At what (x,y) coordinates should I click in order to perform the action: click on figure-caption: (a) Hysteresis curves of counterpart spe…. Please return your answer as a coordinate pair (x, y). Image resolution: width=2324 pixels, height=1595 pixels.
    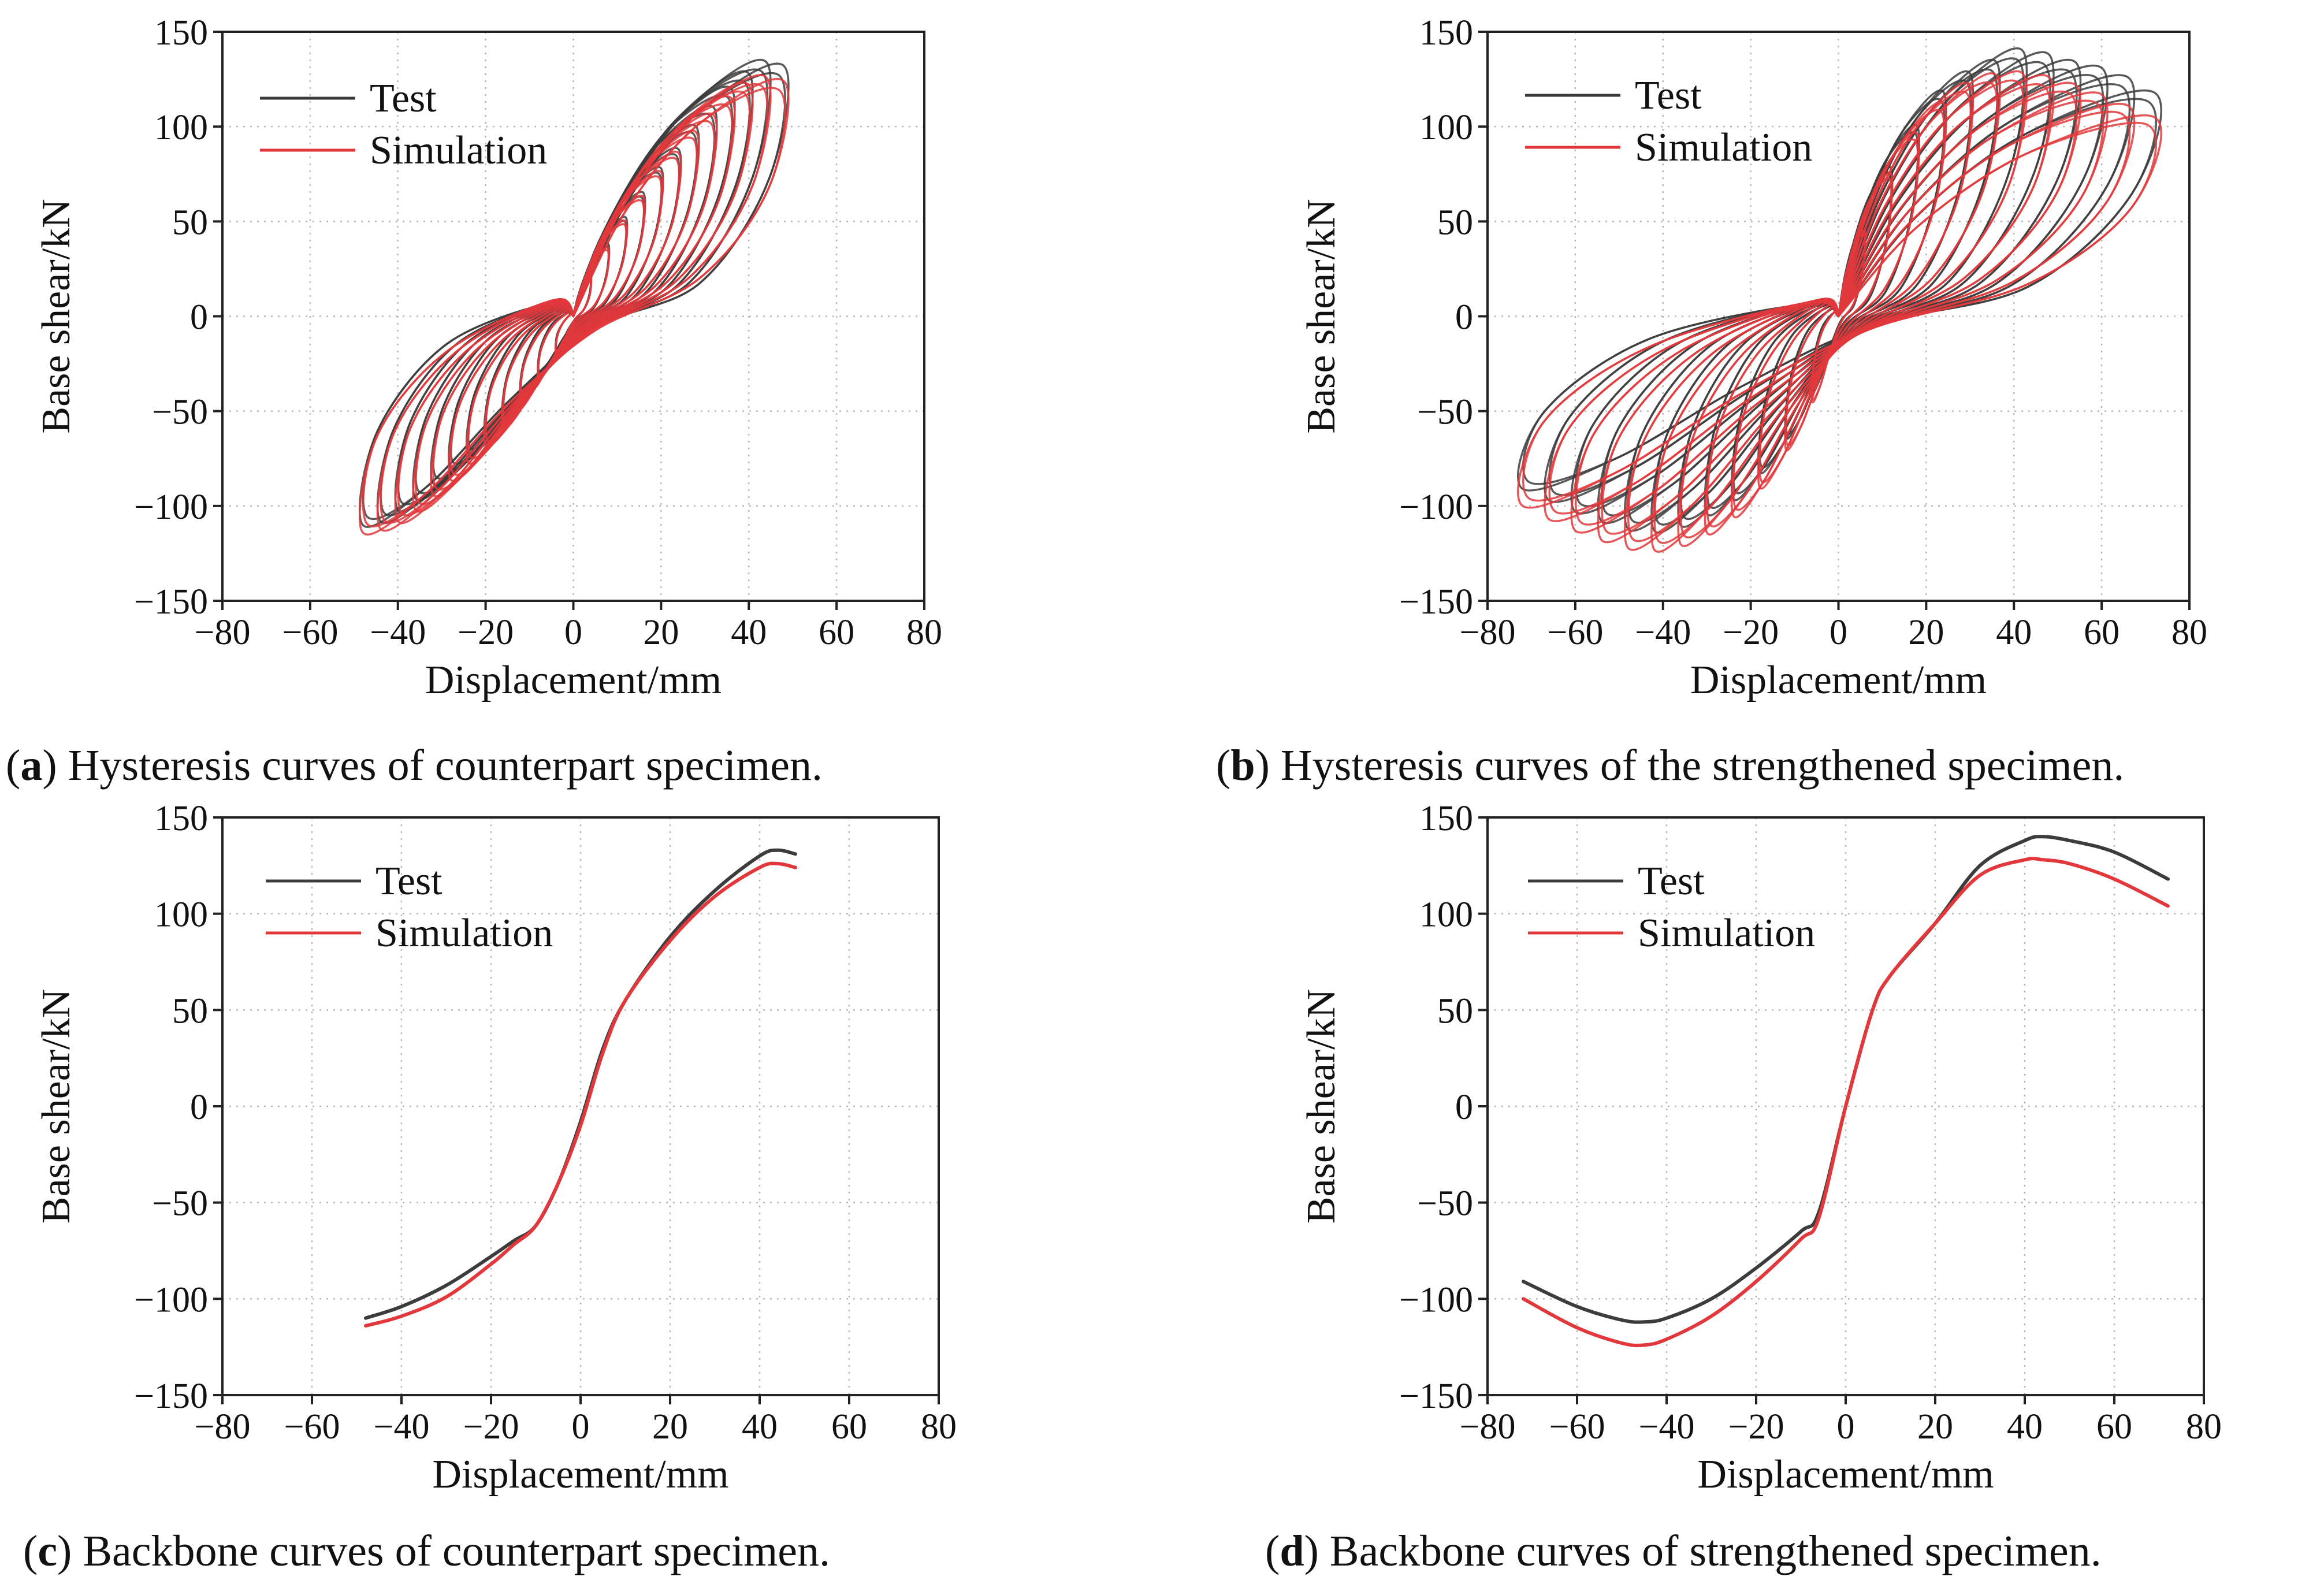
    Looking at the image, I should click on (414, 765).